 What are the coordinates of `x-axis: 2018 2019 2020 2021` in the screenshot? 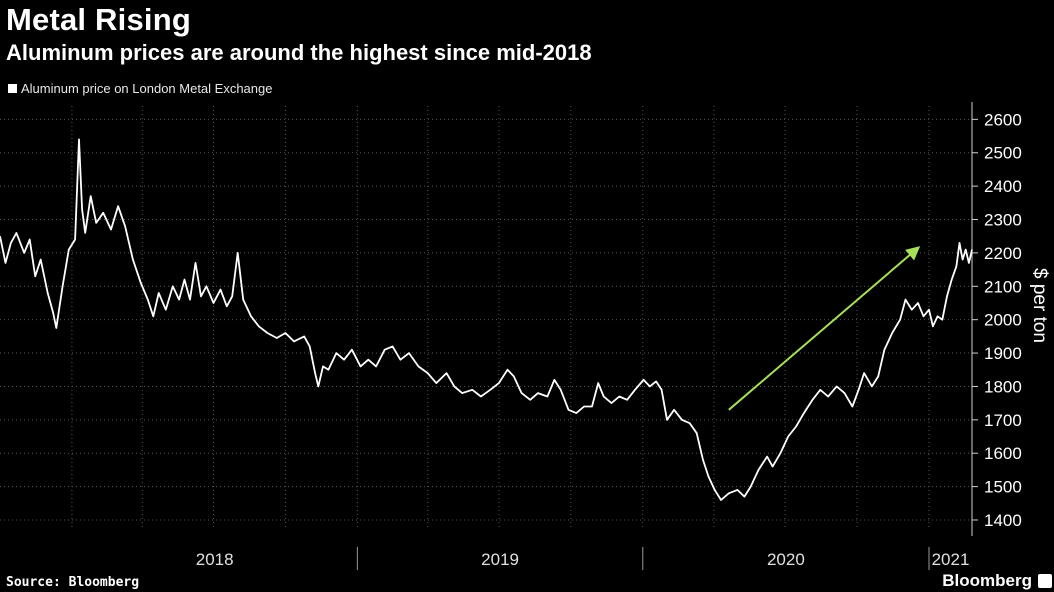 It's located at (583, 558).